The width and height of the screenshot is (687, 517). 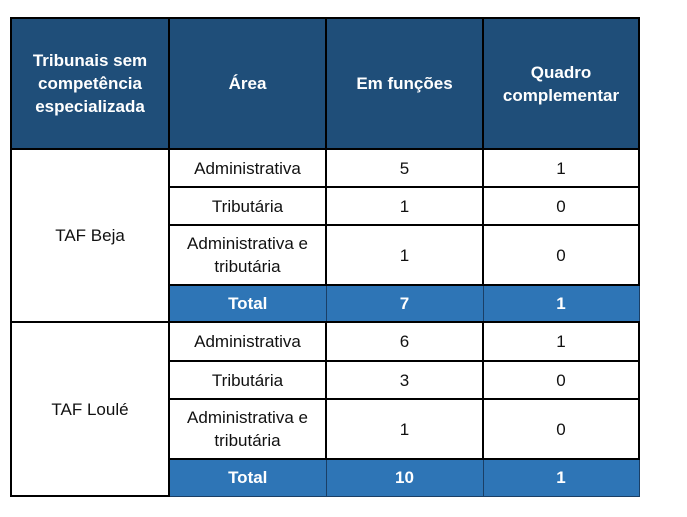 What do you see at coordinates (404, 477) in the screenshot?
I see `total-in-office: 10` at bounding box center [404, 477].